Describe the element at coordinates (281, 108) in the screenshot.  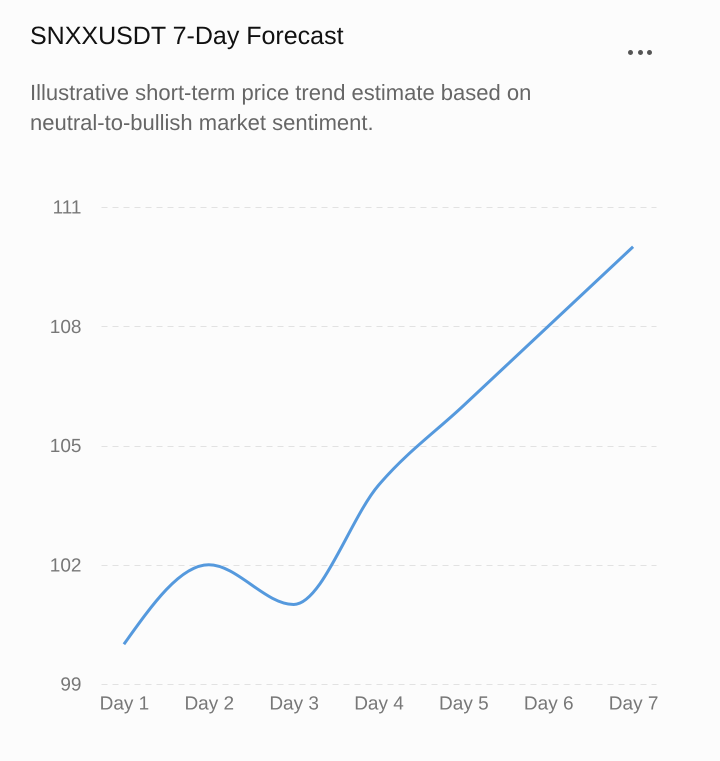
I see `chart-subtitle: Illustrative short-term price trend estimate based on neutral-to-bullish market sentiment.` at that location.